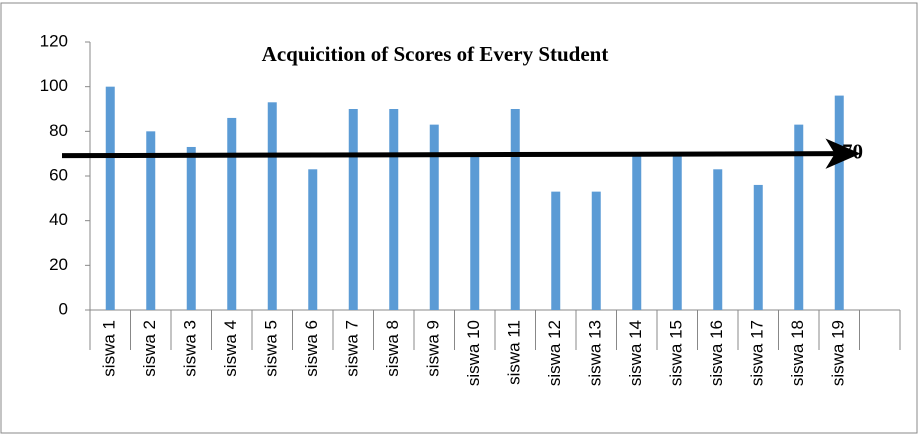  What do you see at coordinates (58, 219) in the screenshot?
I see `y-tick-label: 40` at bounding box center [58, 219].